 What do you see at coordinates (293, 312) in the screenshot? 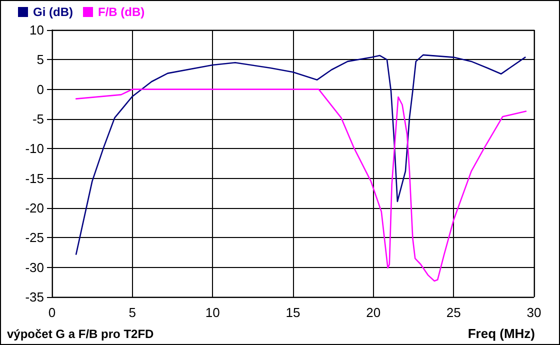
I see `x-tick-label: 15` at bounding box center [293, 312].